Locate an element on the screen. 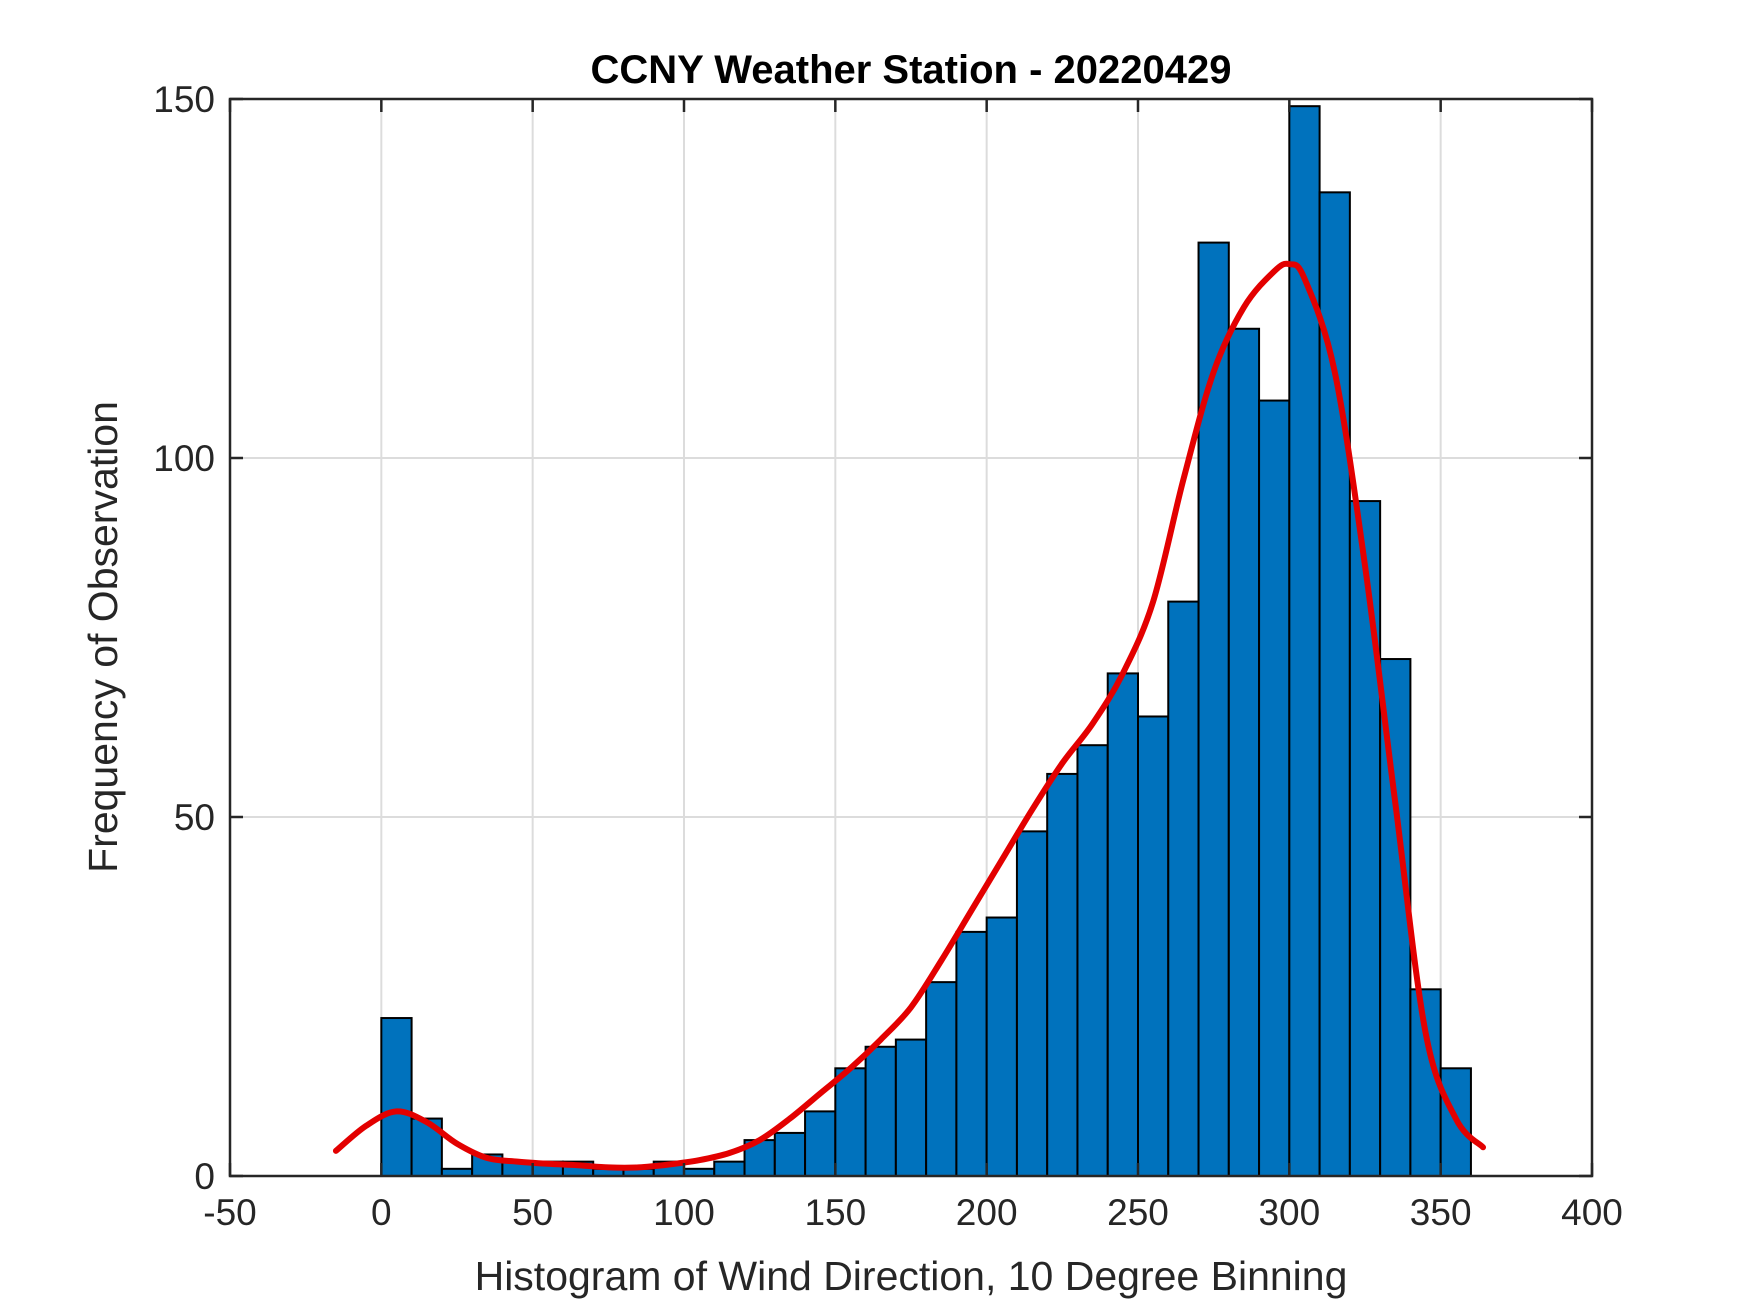  y-axis-label: Frequency of Observation is located at coordinates (103, 637).